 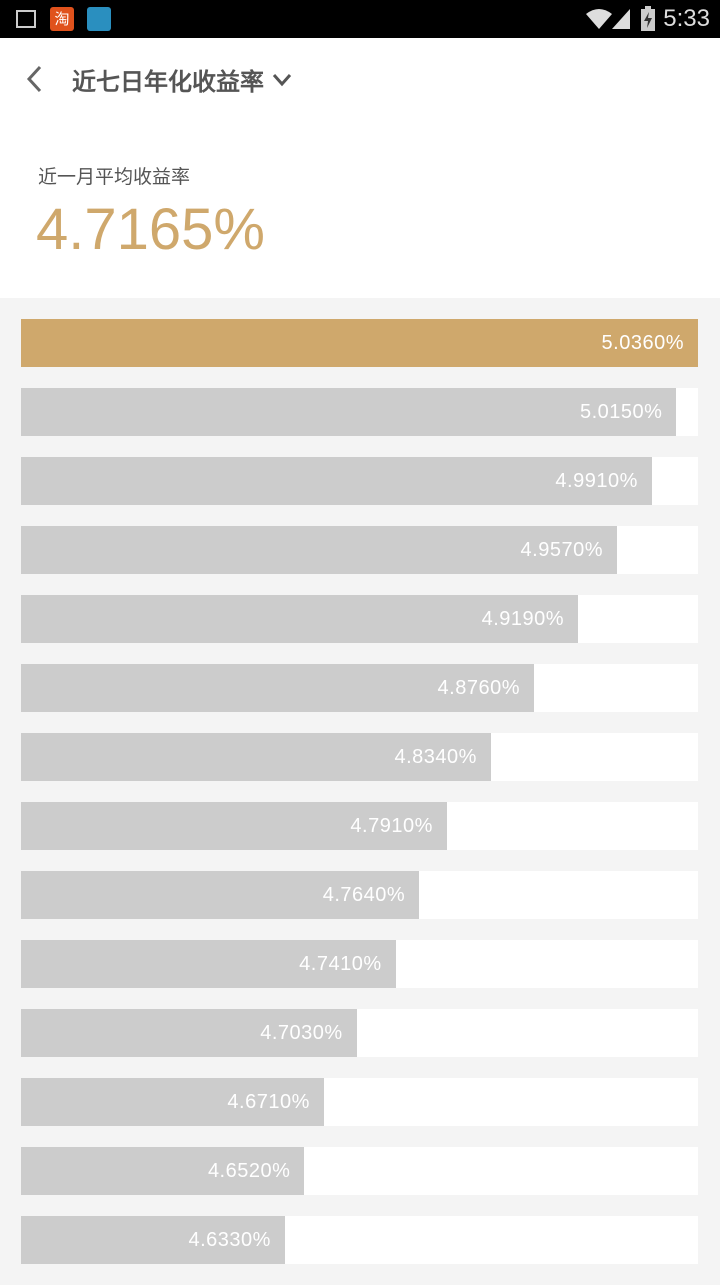 I want to click on bar-value-label: 4.7410%, so click(x=340, y=964).